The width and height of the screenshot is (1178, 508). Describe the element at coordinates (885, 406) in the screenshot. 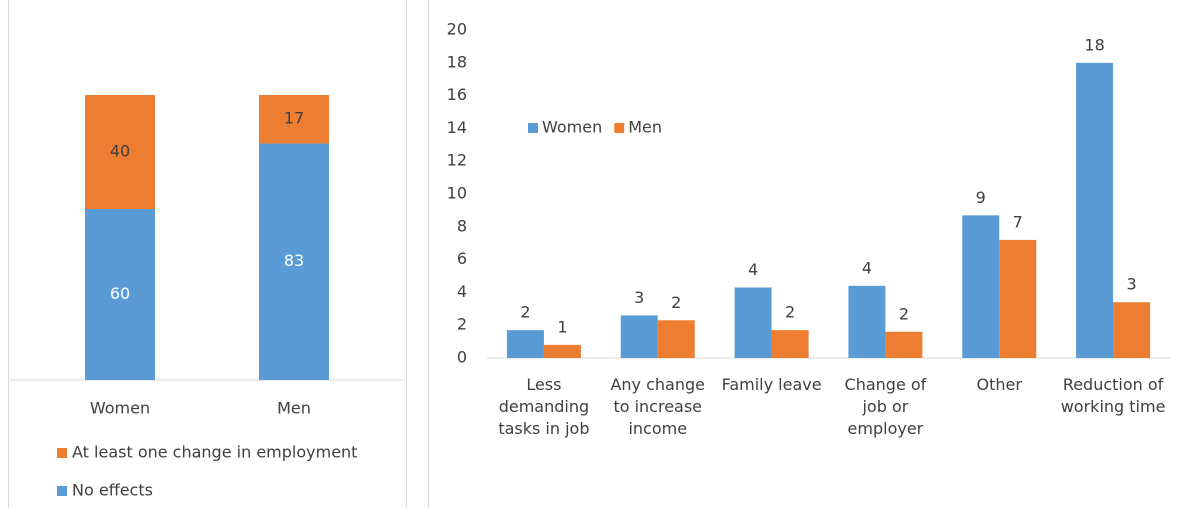

I see `x-tick-label: Change of job or employer` at that location.